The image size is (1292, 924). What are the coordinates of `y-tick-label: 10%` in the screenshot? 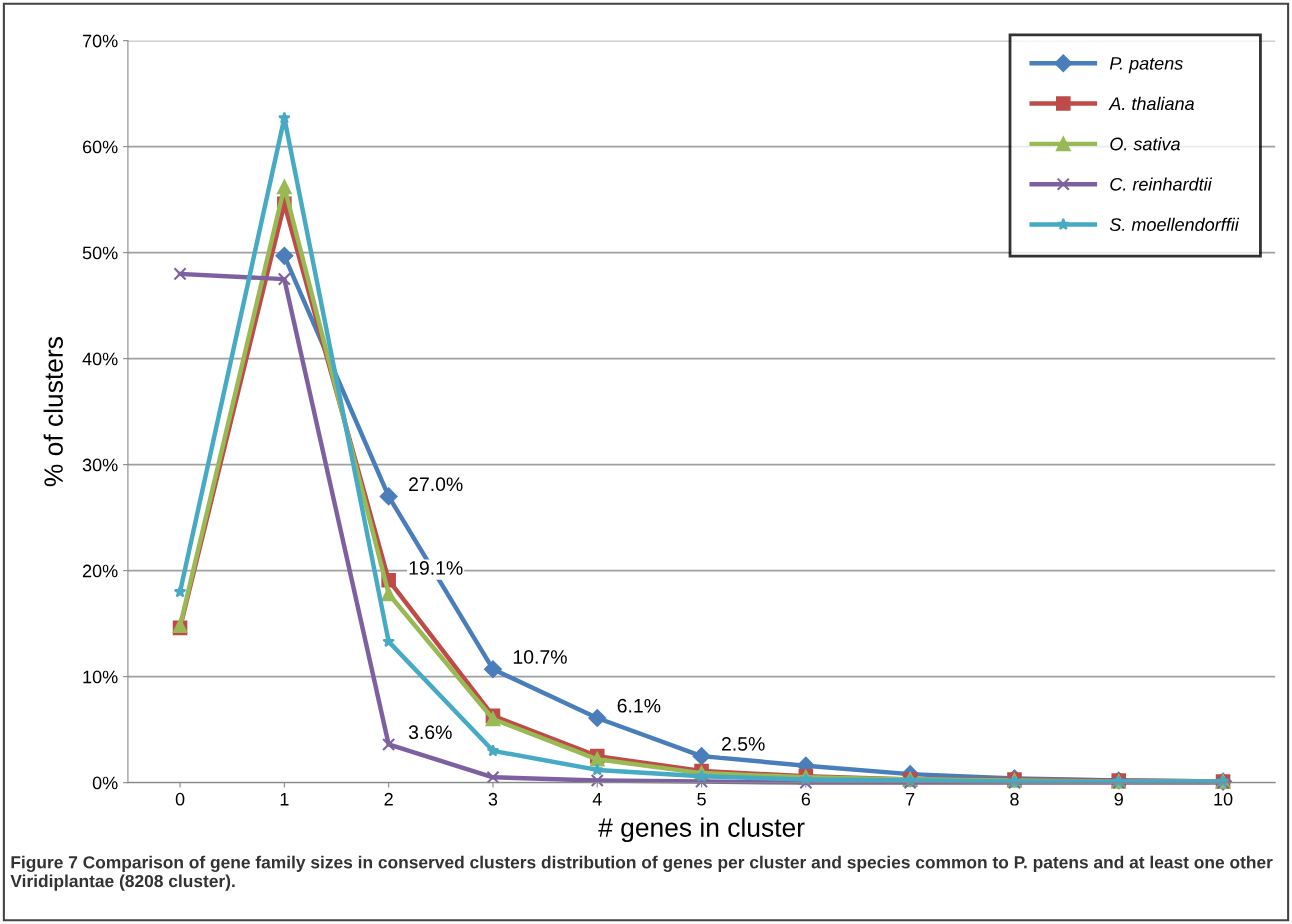 It's located at (100, 677).